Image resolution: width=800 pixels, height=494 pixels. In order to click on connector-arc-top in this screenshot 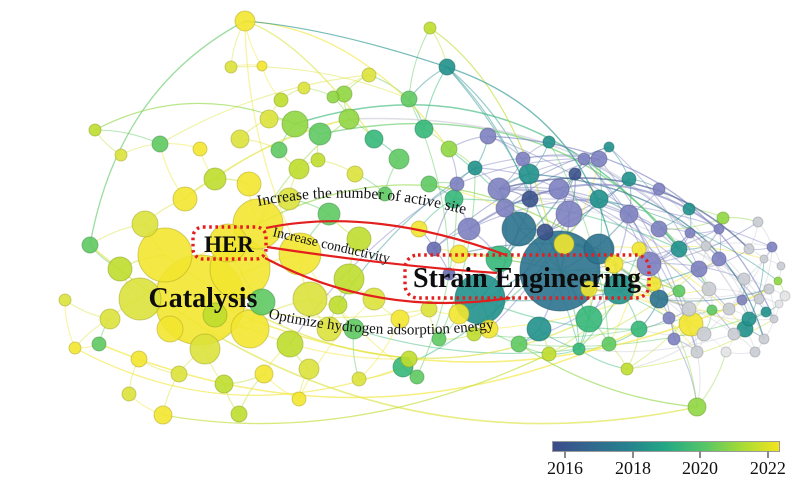, I will do `click(386, 238)`.